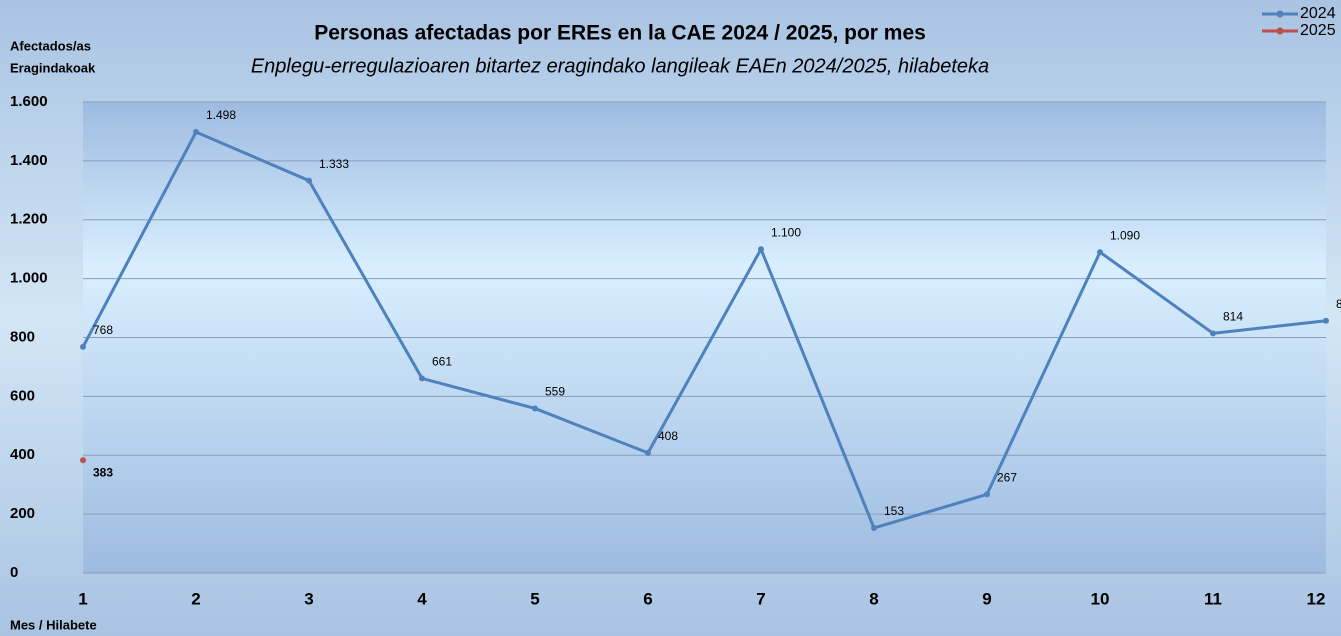 Image resolution: width=1341 pixels, height=636 pixels. I want to click on y-tick-label: 600, so click(22, 395).